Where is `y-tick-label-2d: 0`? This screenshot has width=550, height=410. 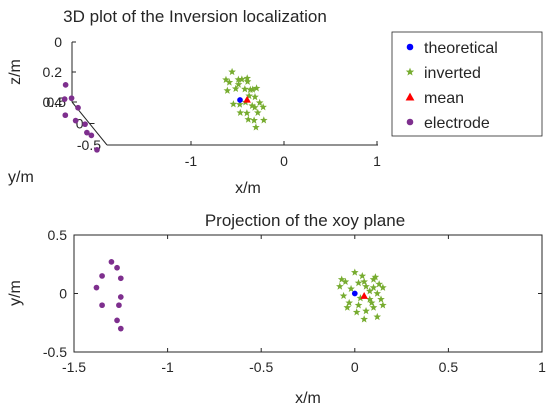 y-tick-label-2d: 0 is located at coordinates (63, 294).